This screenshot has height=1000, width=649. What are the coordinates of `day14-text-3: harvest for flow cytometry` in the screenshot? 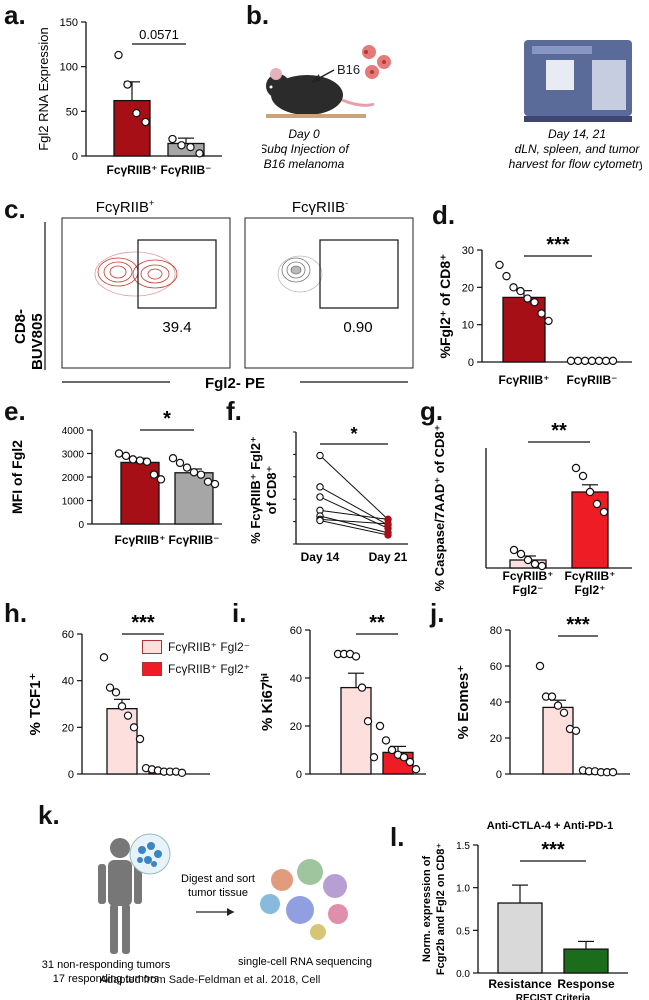 It's located at (575, 164).